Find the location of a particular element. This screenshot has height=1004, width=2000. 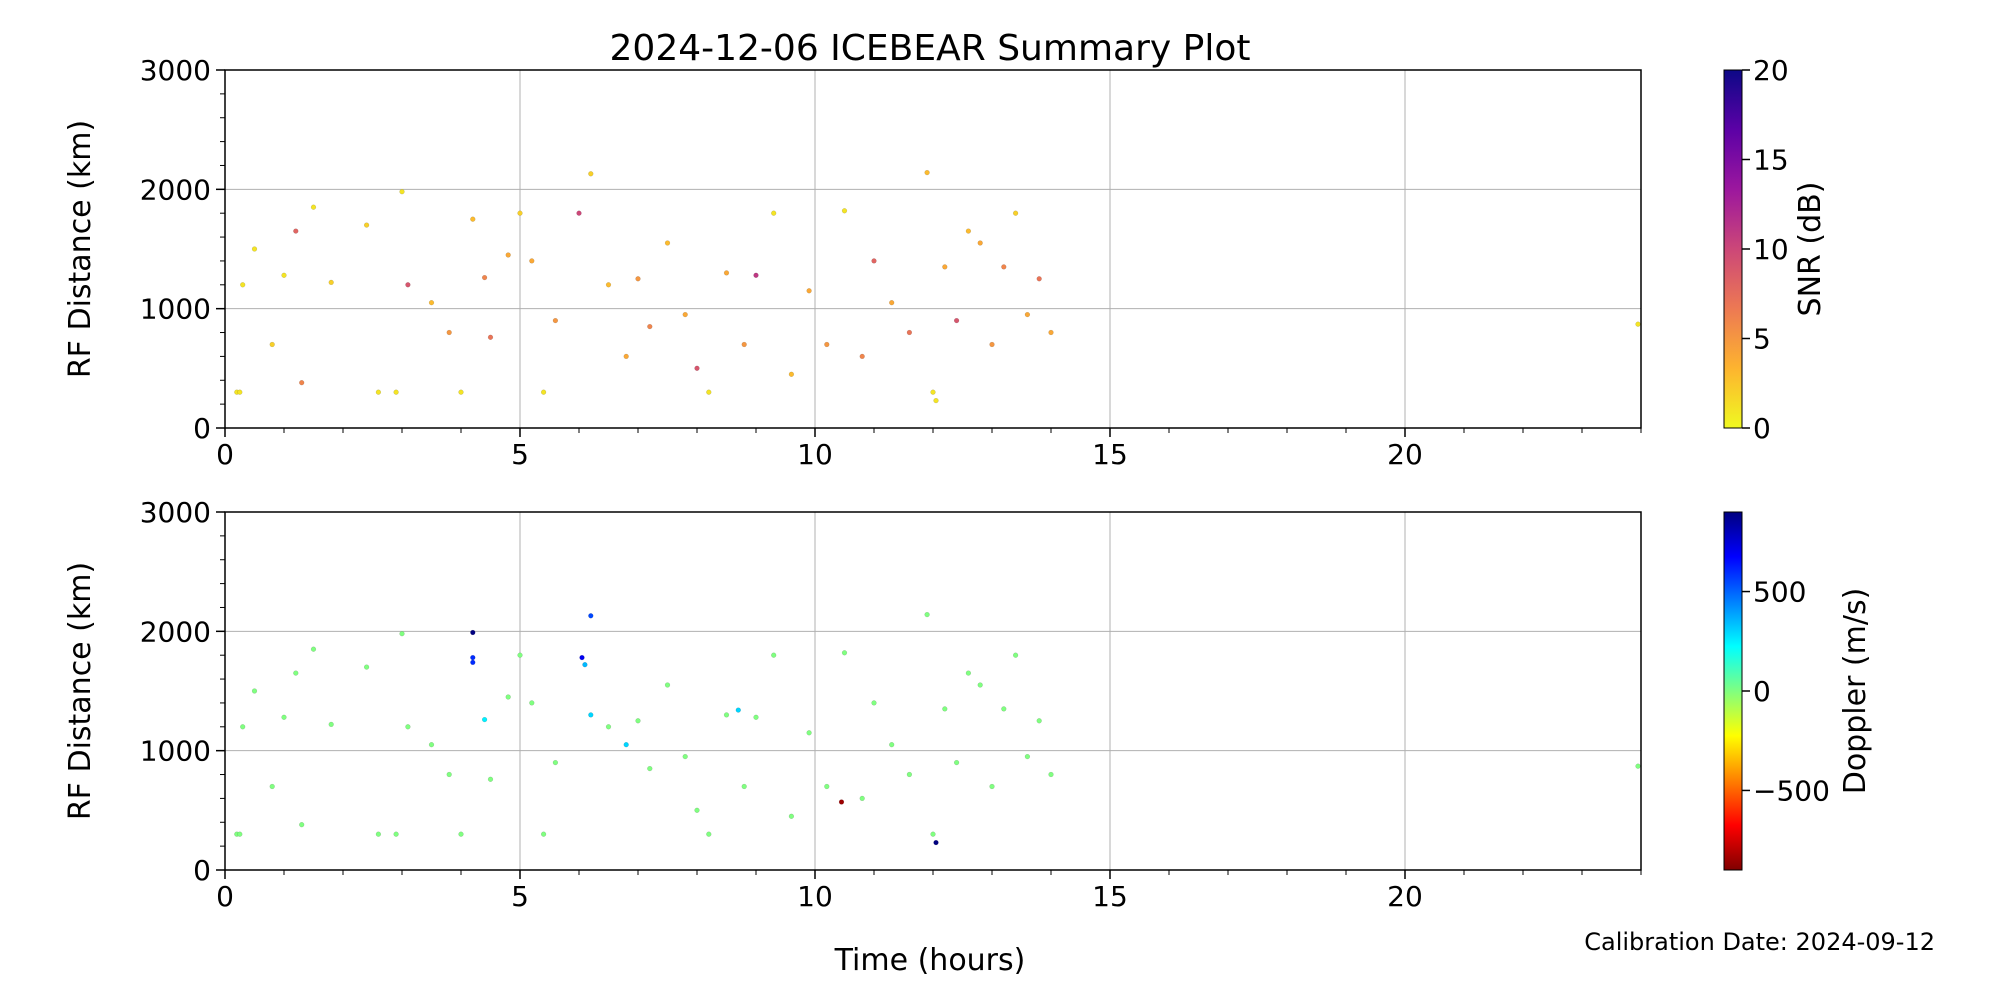

y-tick-label: 1000 is located at coordinates (175, 309).